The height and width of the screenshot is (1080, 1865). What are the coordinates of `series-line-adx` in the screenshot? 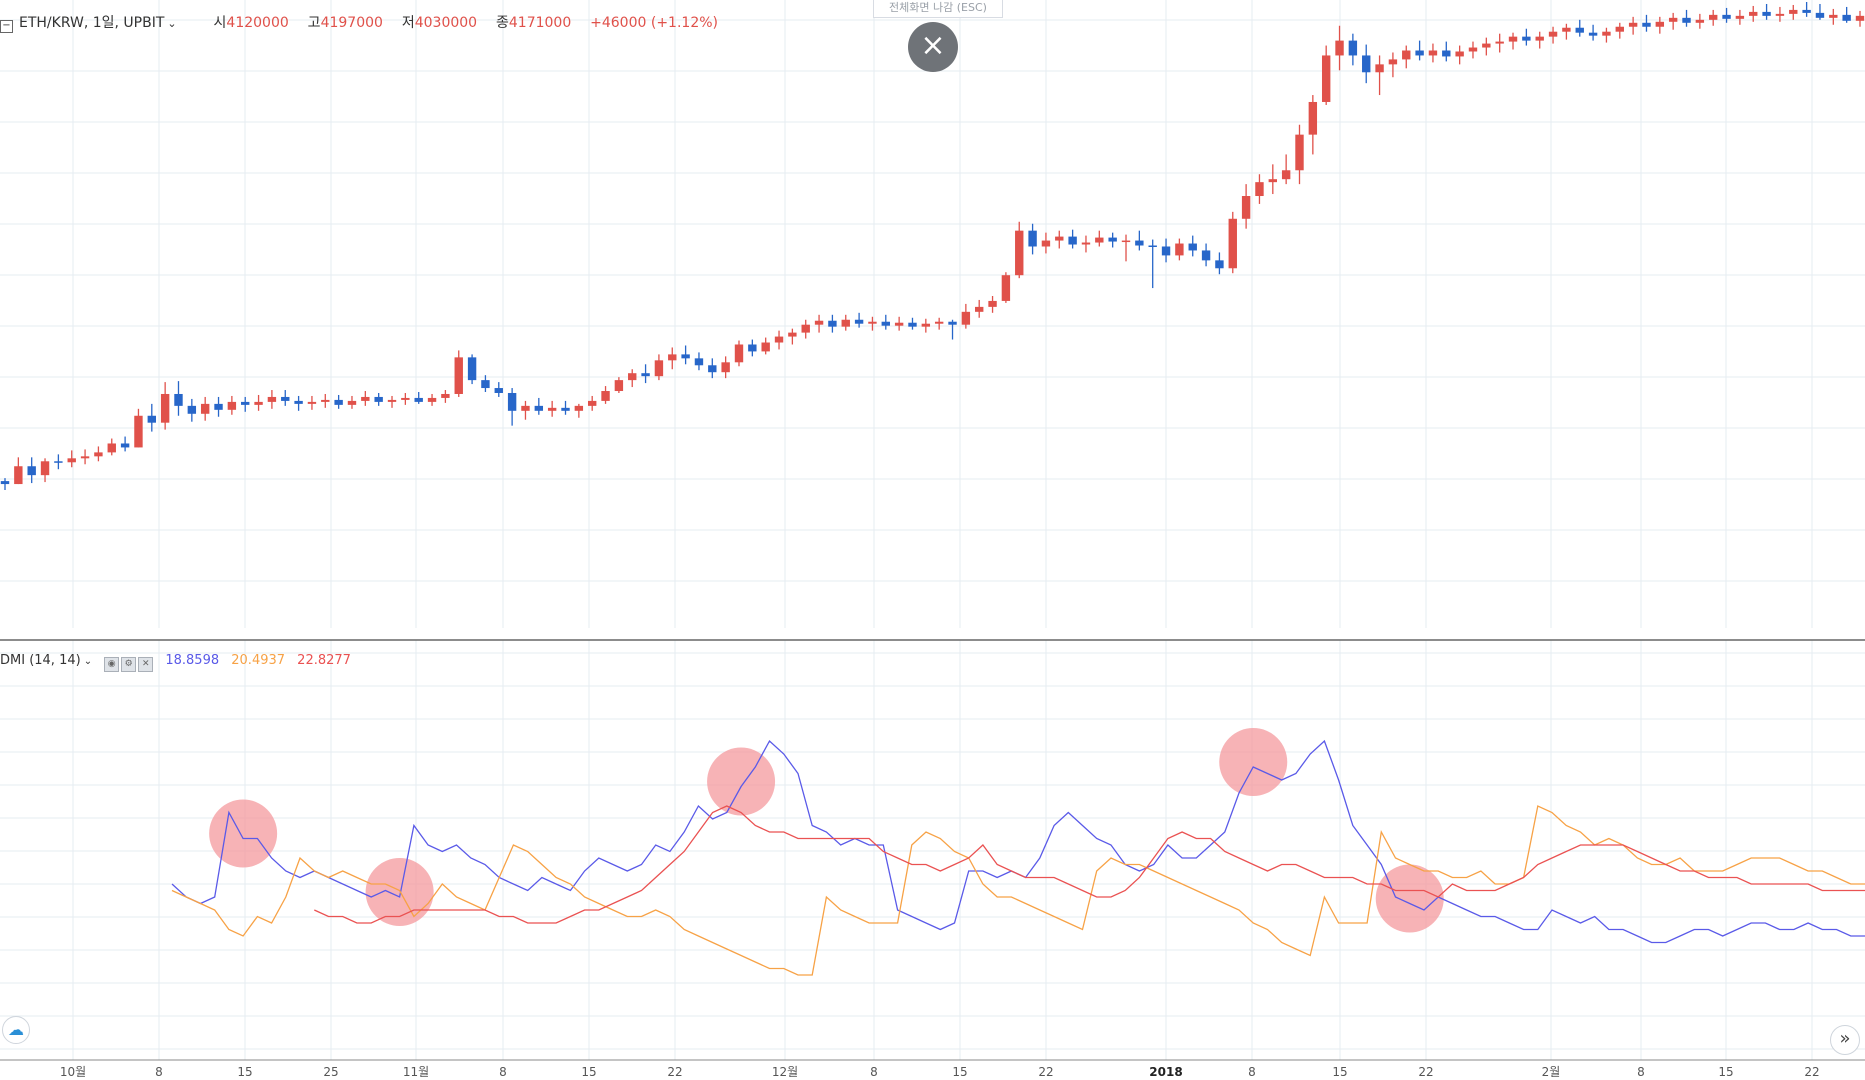 It's located at (1089, 864).